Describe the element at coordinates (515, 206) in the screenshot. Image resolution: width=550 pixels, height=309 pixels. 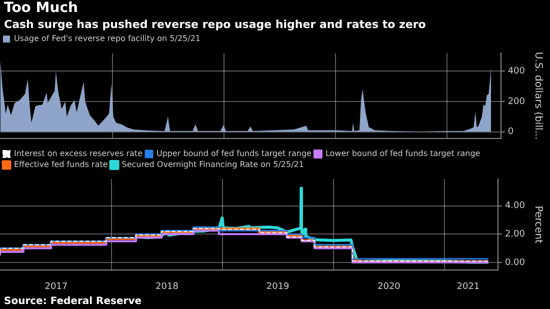
I see `y-tick-label: 4.00` at that location.